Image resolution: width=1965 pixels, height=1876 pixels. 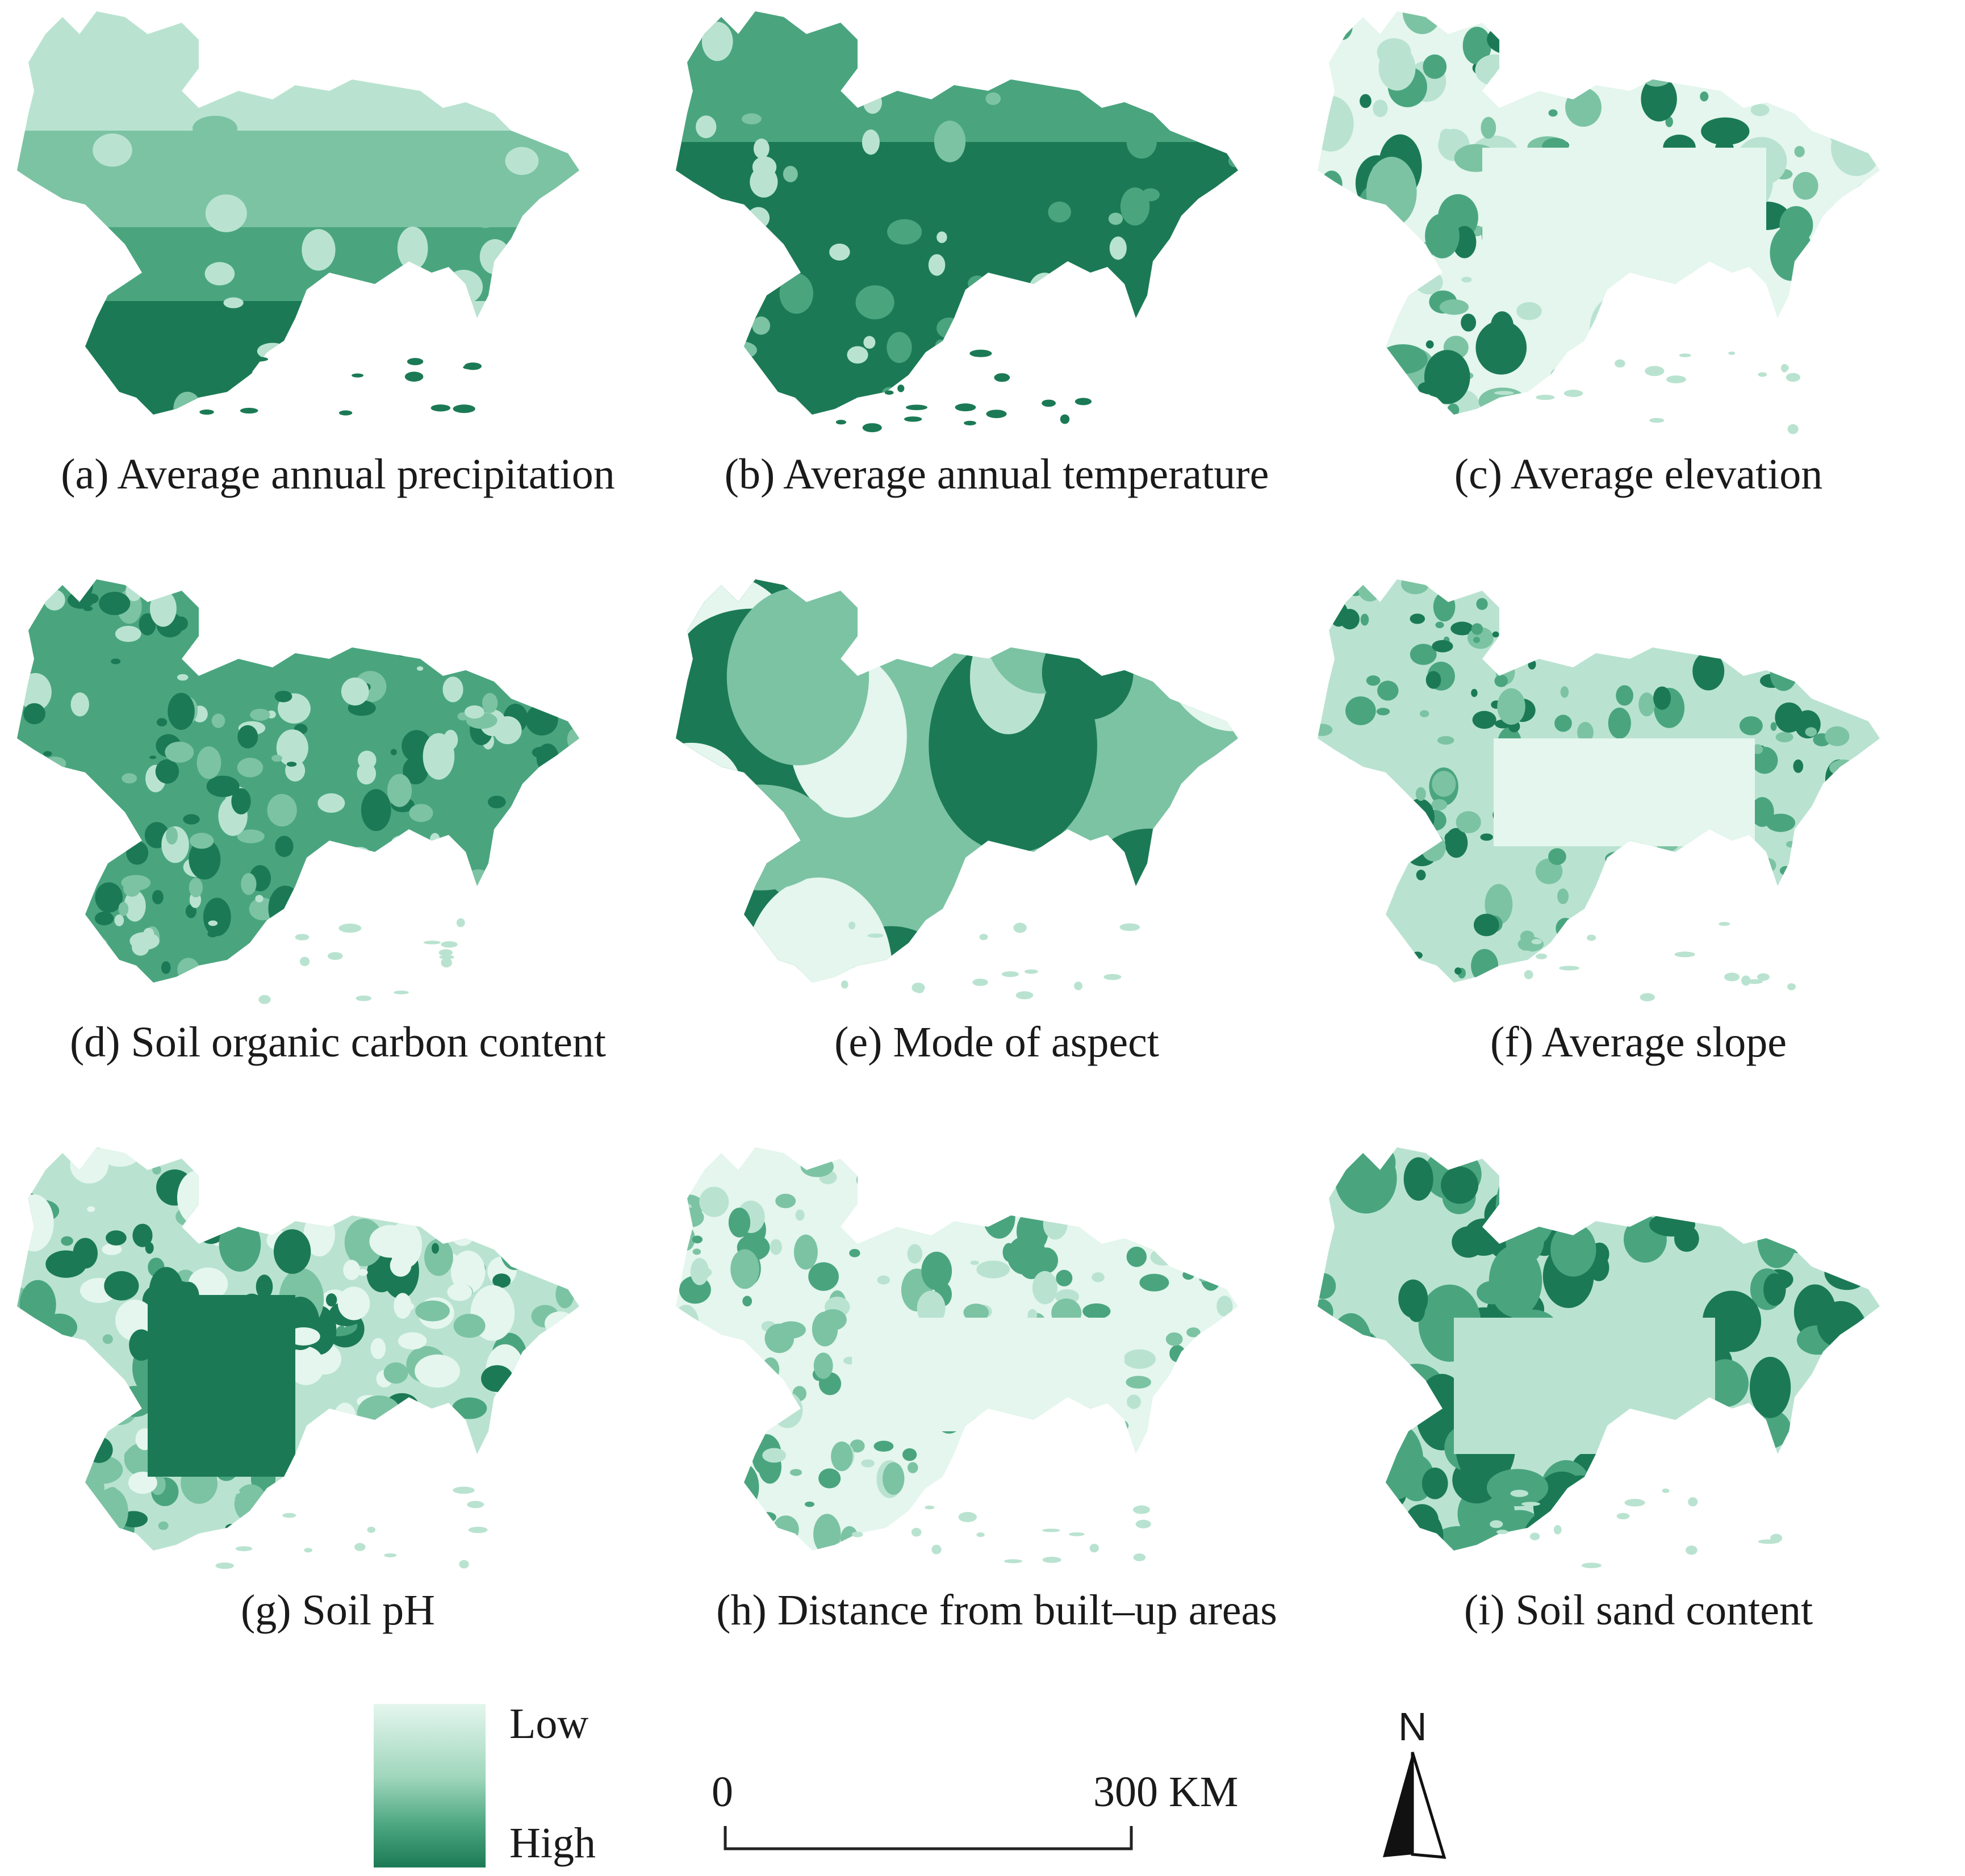 I want to click on soil-organic-carbon-map, so click(x=298, y=791).